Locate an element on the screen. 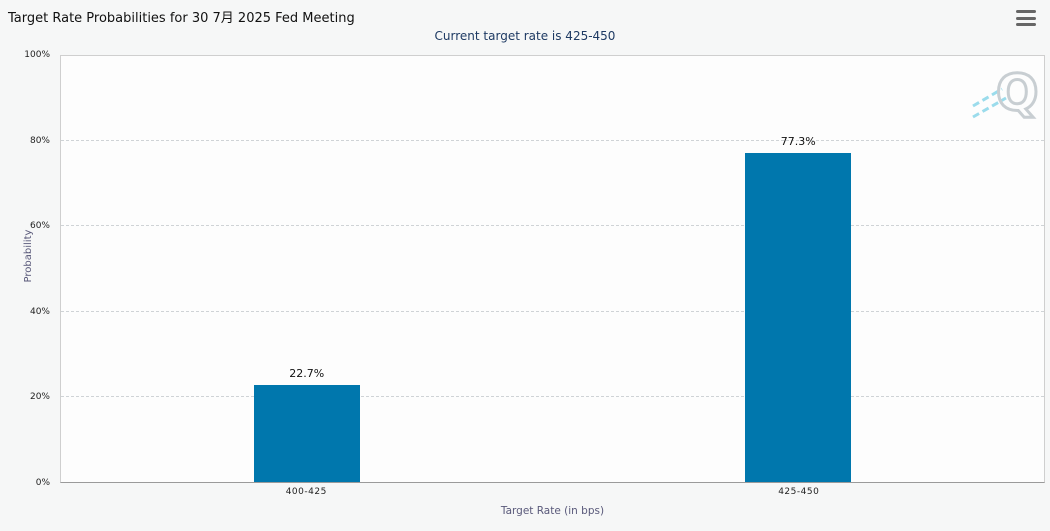 This screenshot has width=1050, height=531. x-tick-label: 400-425 is located at coordinates (306, 492).